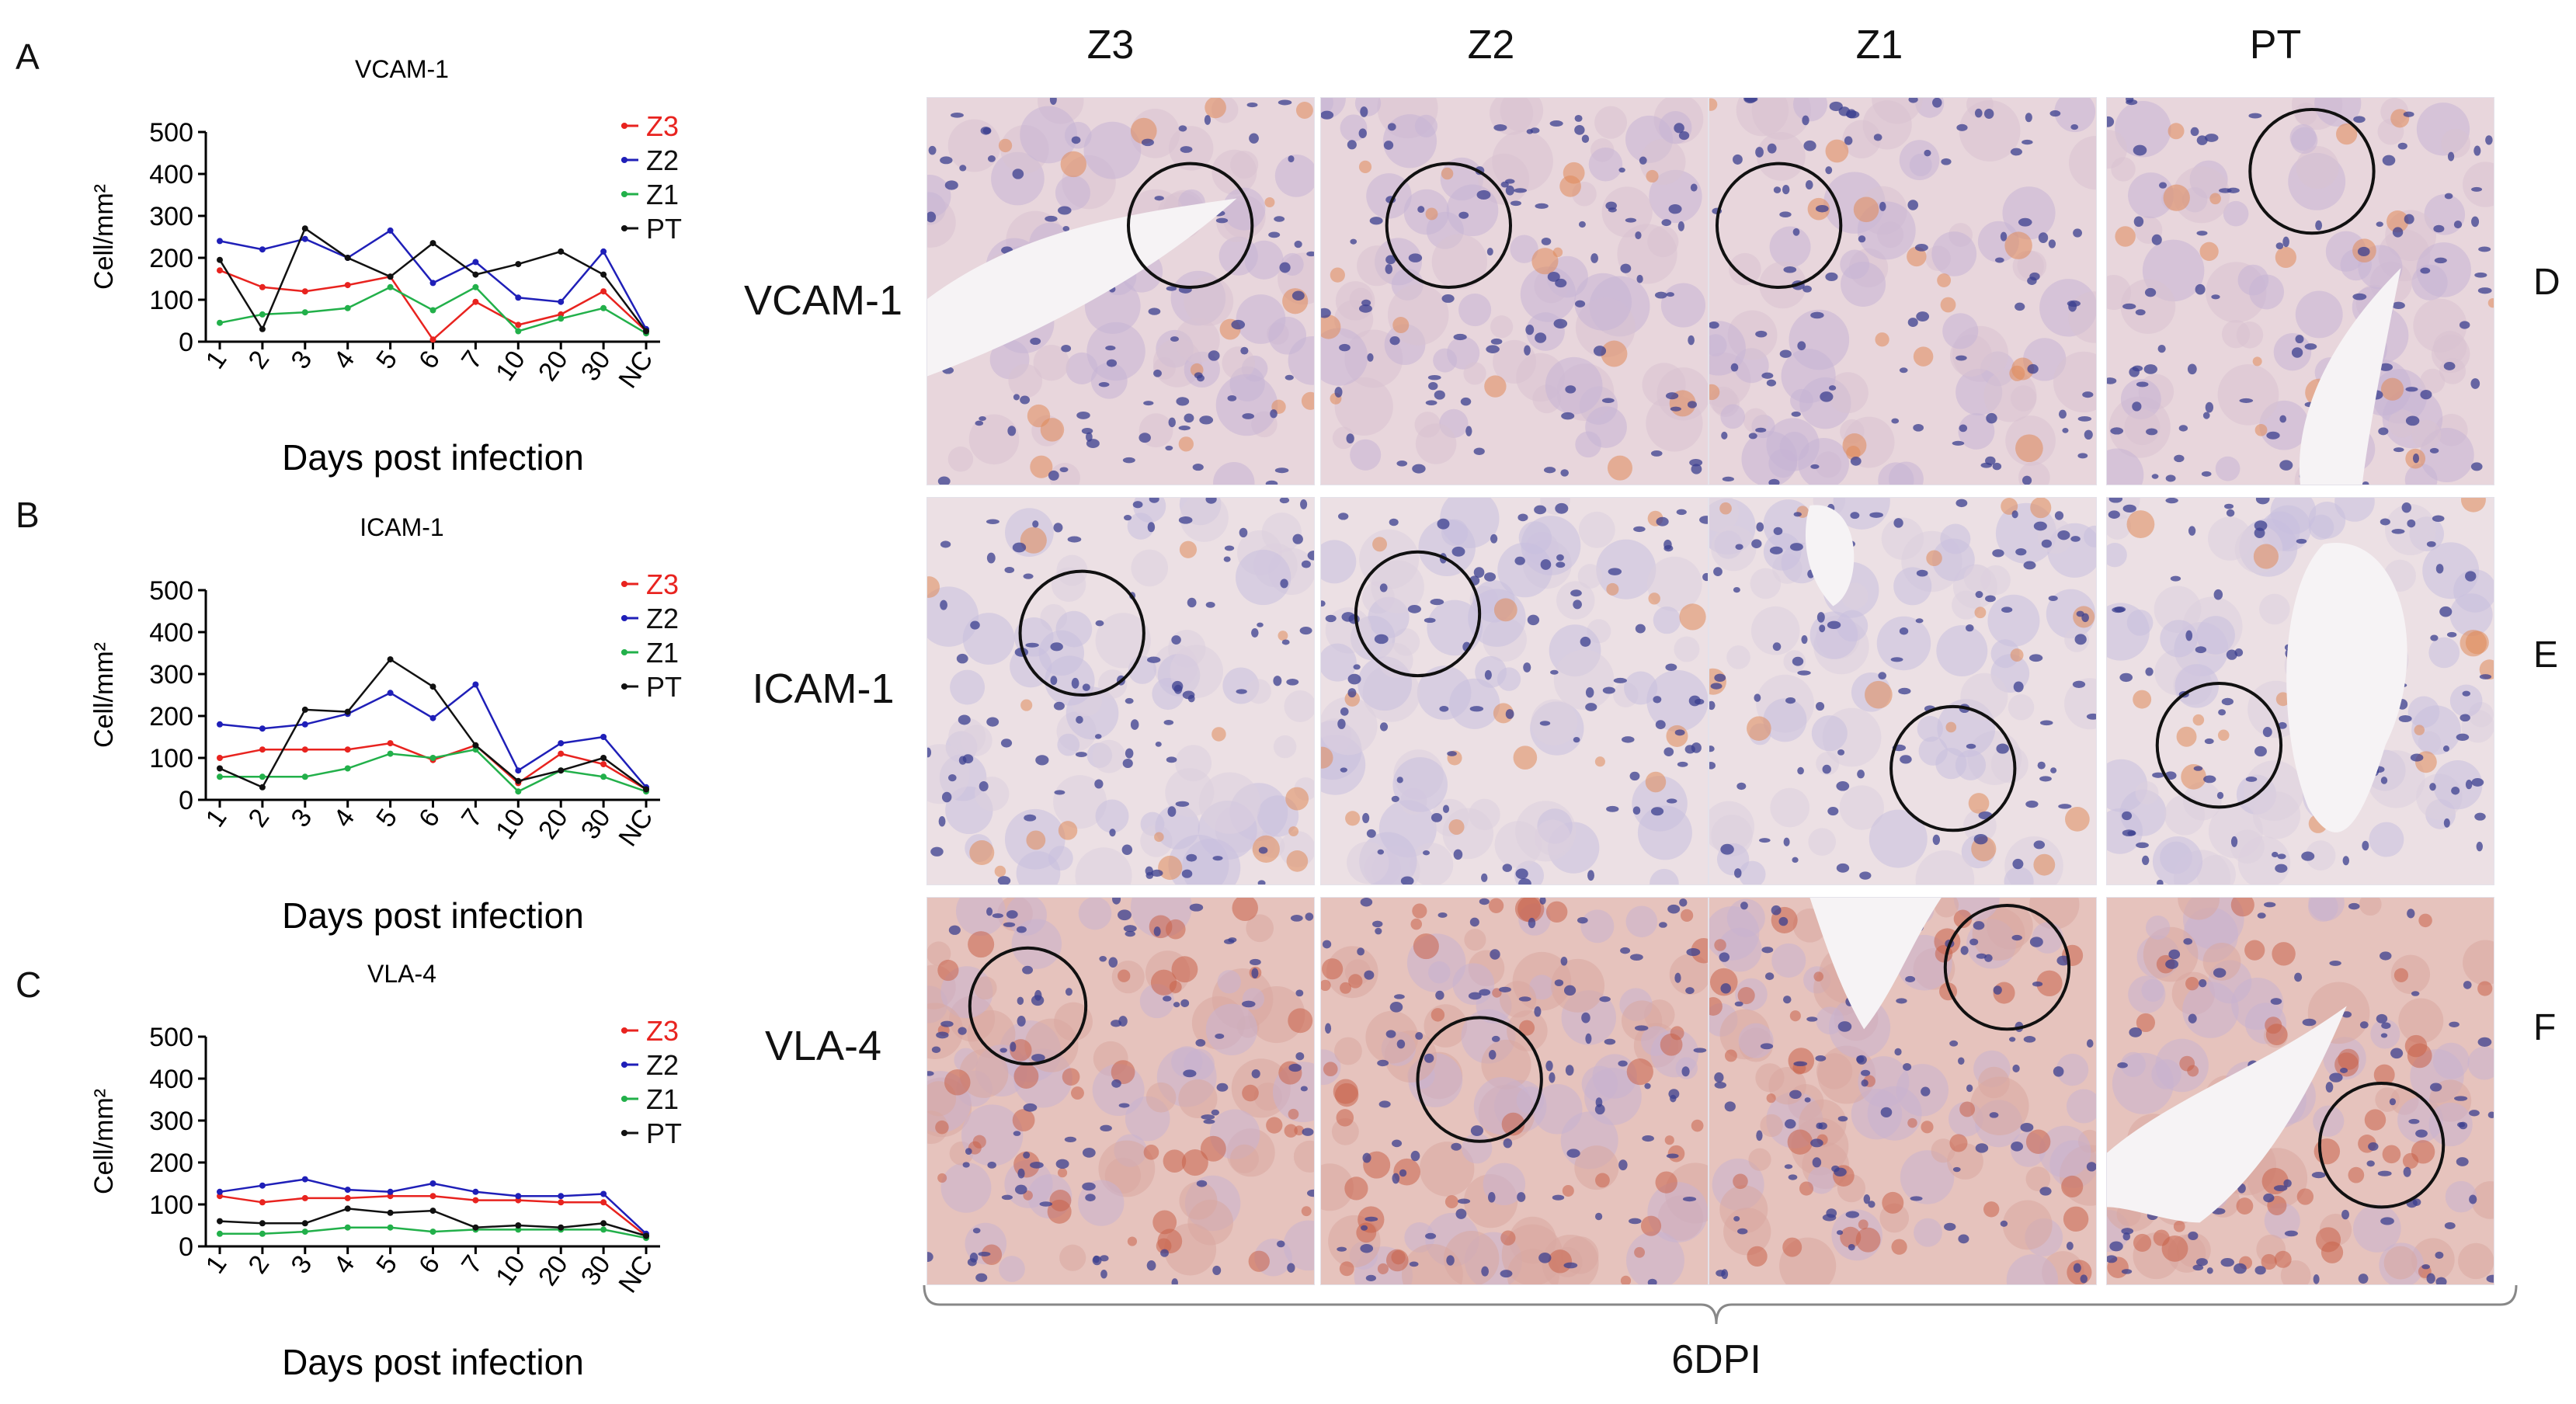 The width and height of the screenshot is (2576, 1404). What do you see at coordinates (624, 126) in the screenshot?
I see `legend-marker` at bounding box center [624, 126].